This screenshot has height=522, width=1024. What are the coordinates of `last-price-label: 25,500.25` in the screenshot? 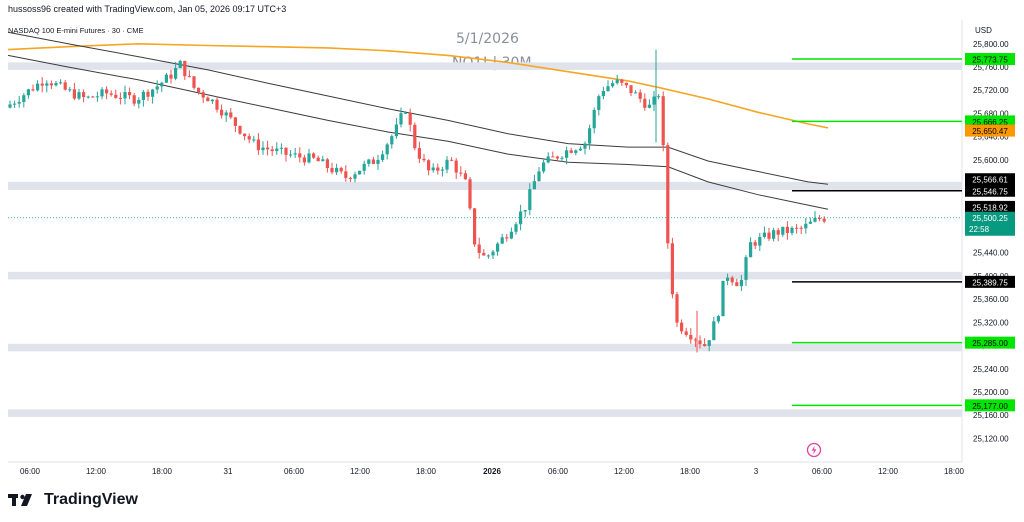 It's located at (990, 218).